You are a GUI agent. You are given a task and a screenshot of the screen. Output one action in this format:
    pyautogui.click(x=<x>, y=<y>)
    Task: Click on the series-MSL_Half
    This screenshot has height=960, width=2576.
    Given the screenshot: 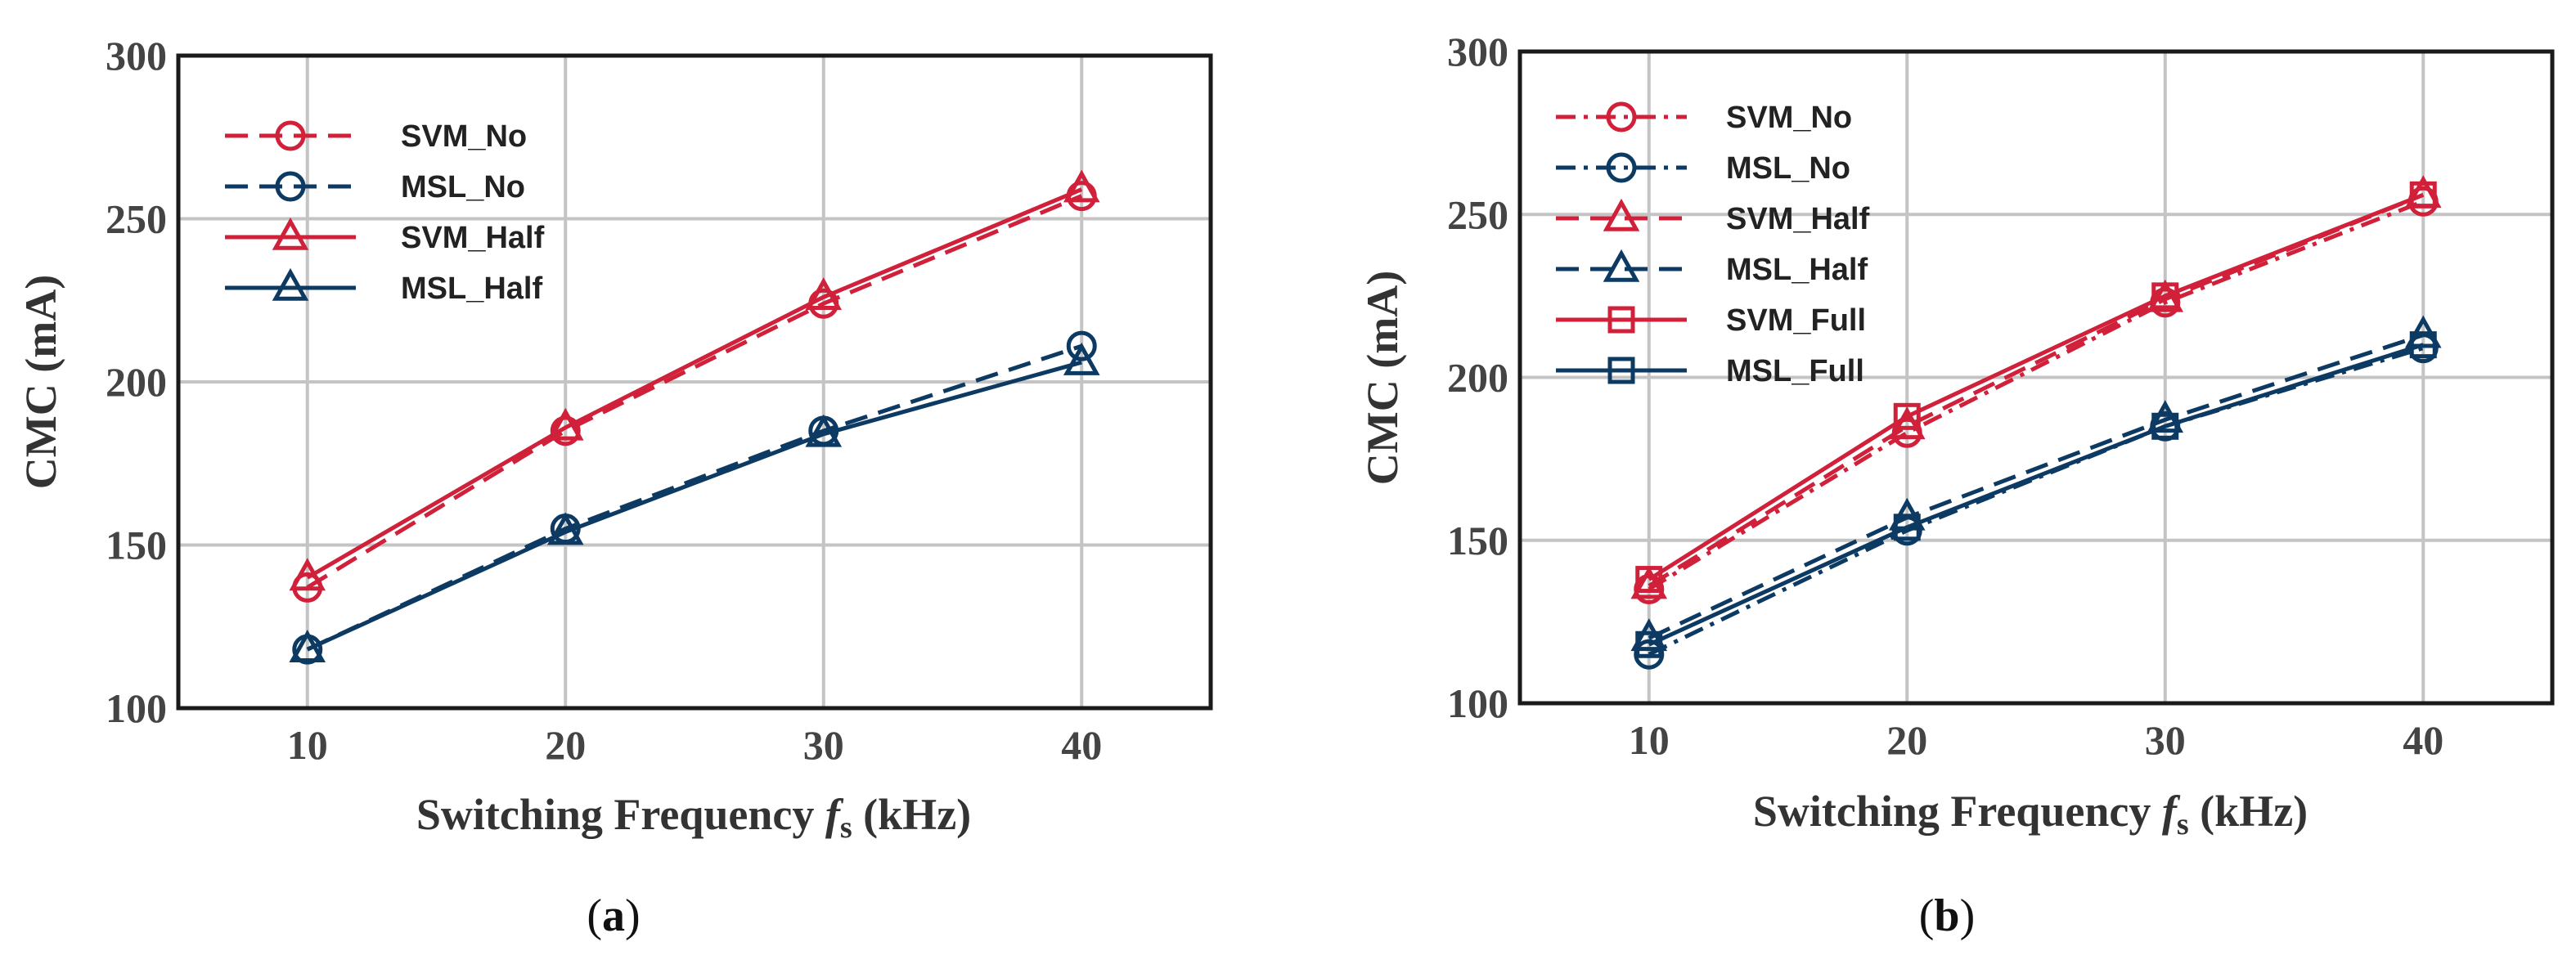 What is the action you would take?
    pyautogui.click(x=694, y=502)
    